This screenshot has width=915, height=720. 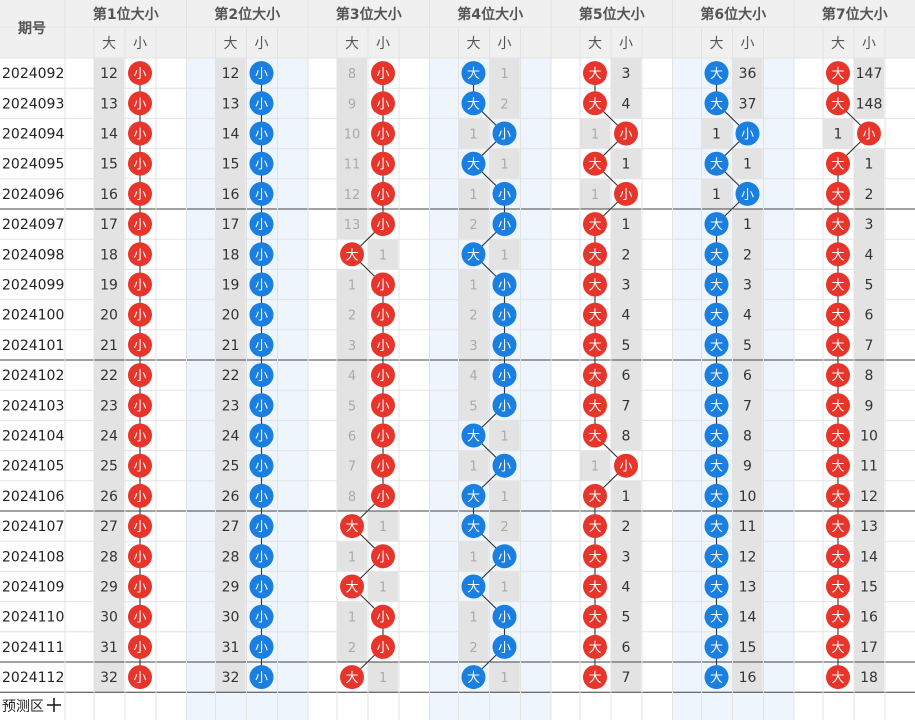 What do you see at coordinates (747, 316) in the screenshot?
I see `omission-value: 4` at bounding box center [747, 316].